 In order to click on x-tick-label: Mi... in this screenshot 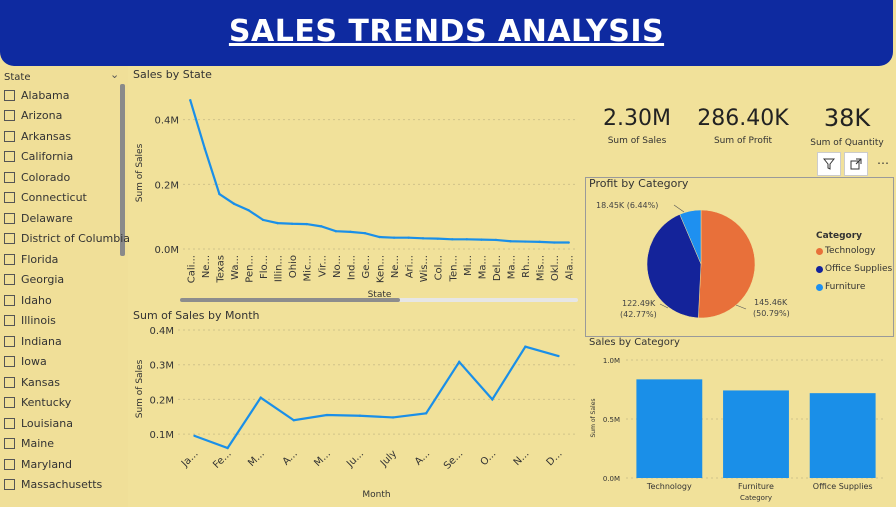, I will do `click(468, 265)`.